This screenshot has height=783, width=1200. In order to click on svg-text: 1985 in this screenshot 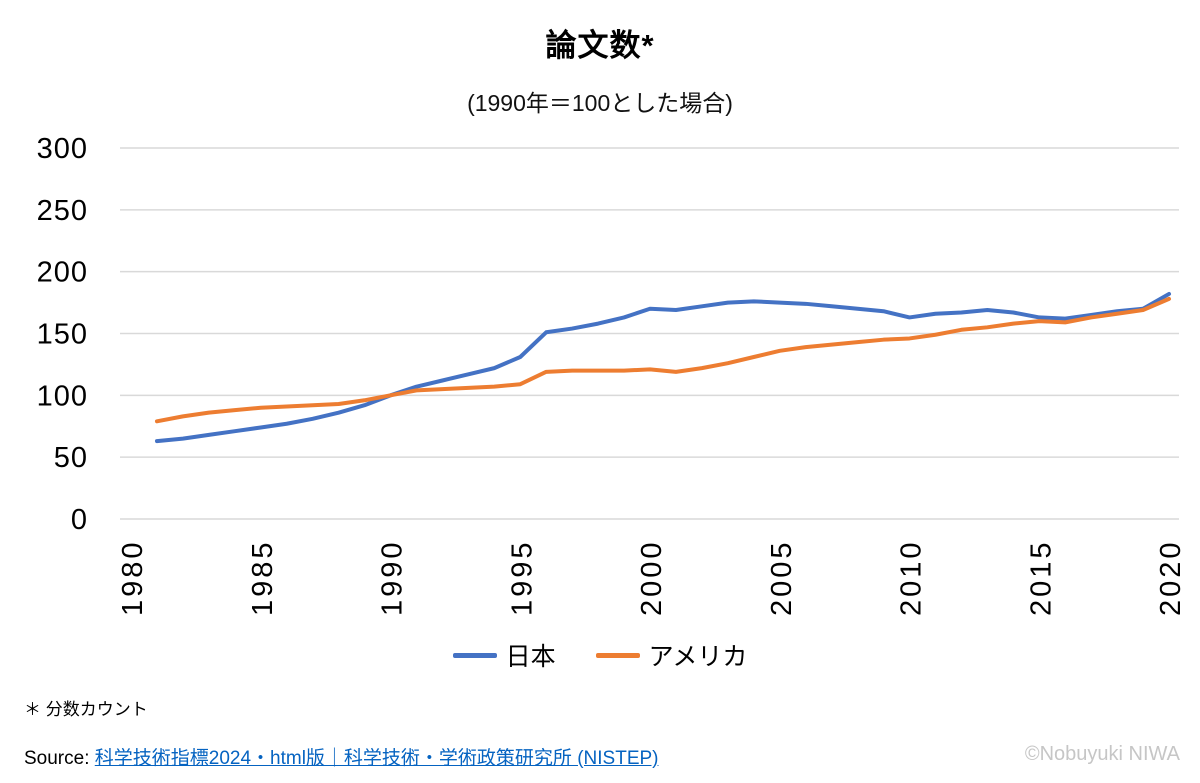, I will do `click(263, 577)`.